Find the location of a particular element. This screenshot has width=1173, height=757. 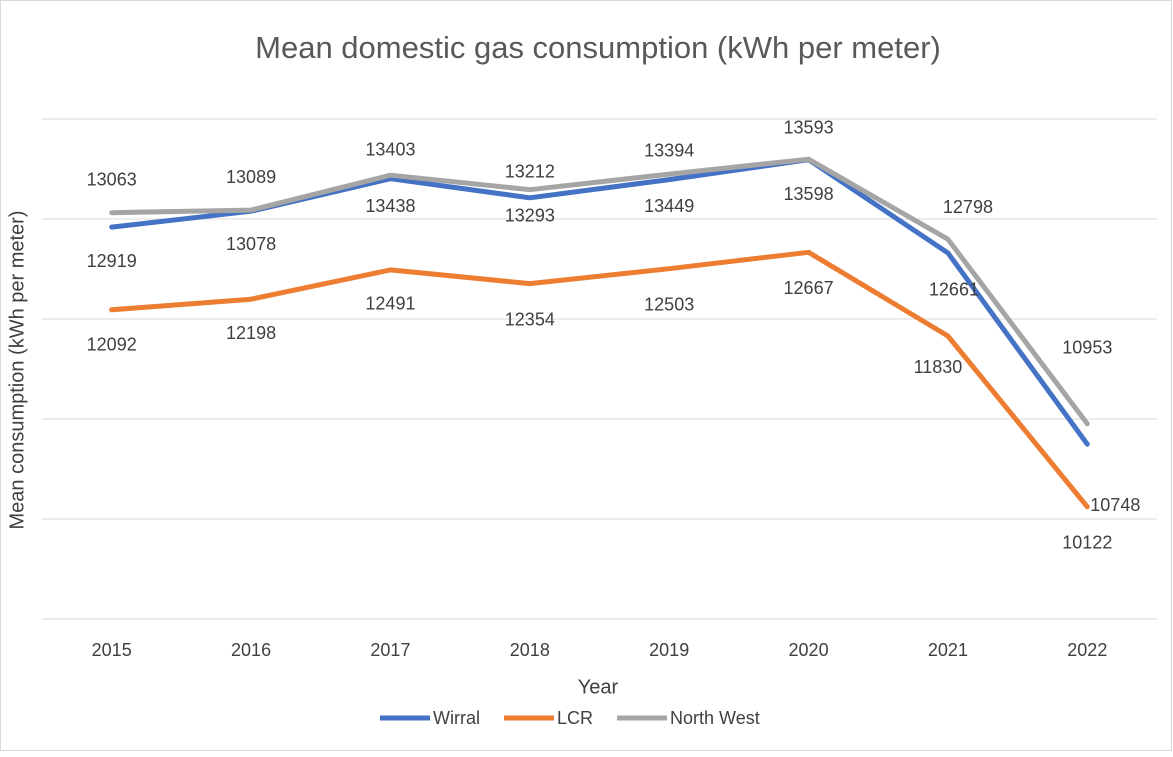

data-label: 13212 is located at coordinates (530, 172).